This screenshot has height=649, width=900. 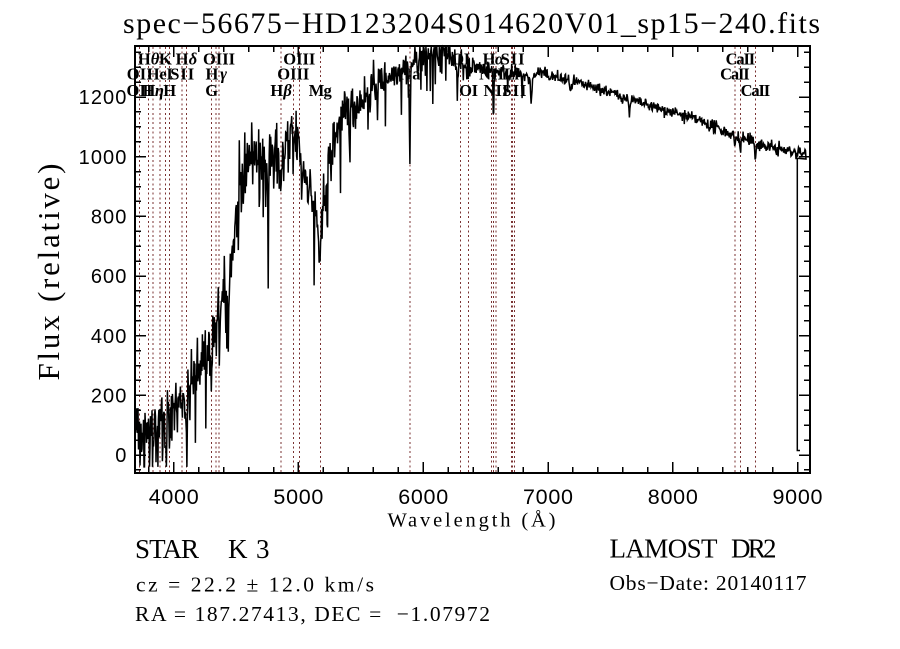 What do you see at coordinates (548, 497) in the screenshot?
I see `svg-text: 7000` at bounding box center [548, 497].